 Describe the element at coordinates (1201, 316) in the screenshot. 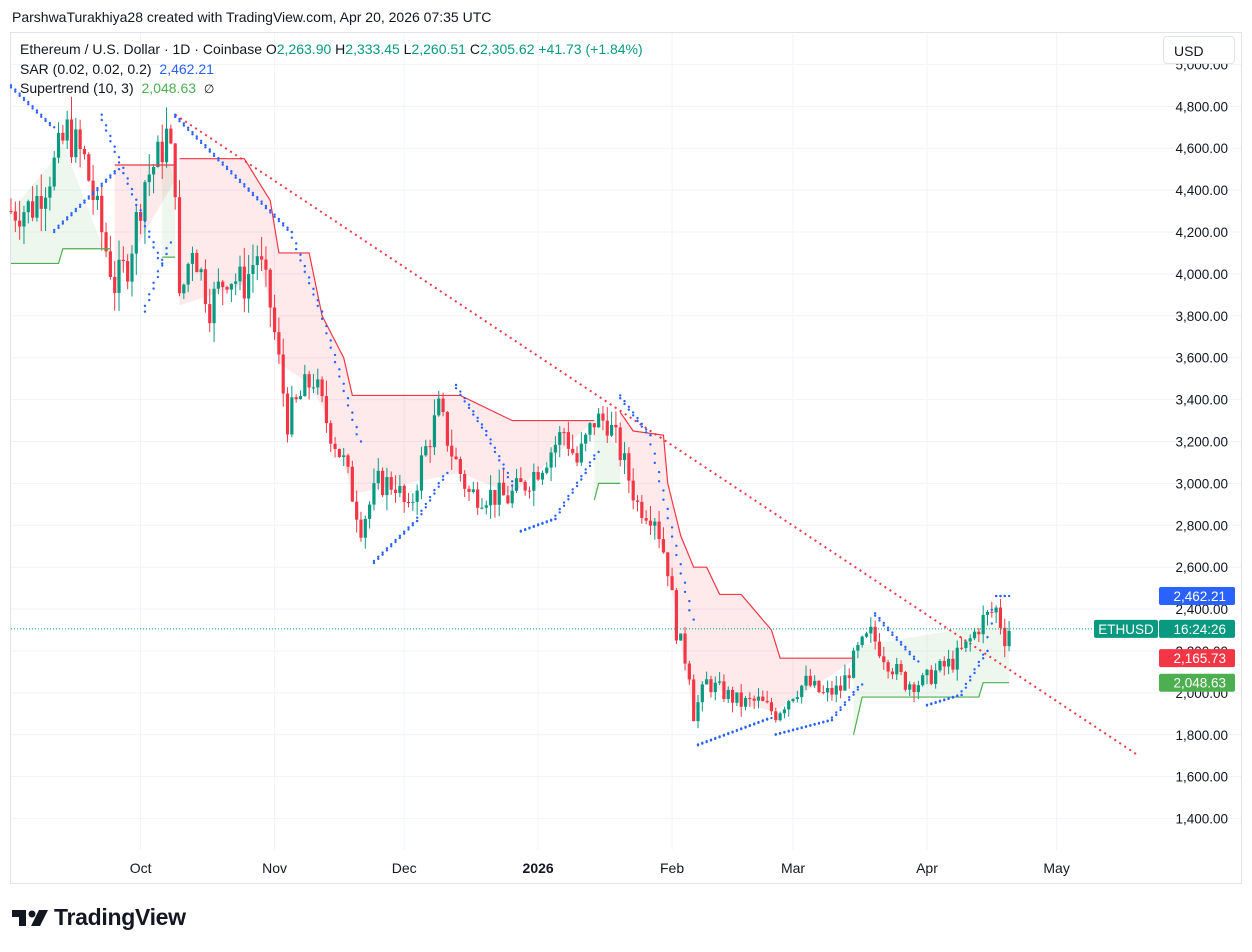

I see `y-tick-label: 3,800.00` at that location.